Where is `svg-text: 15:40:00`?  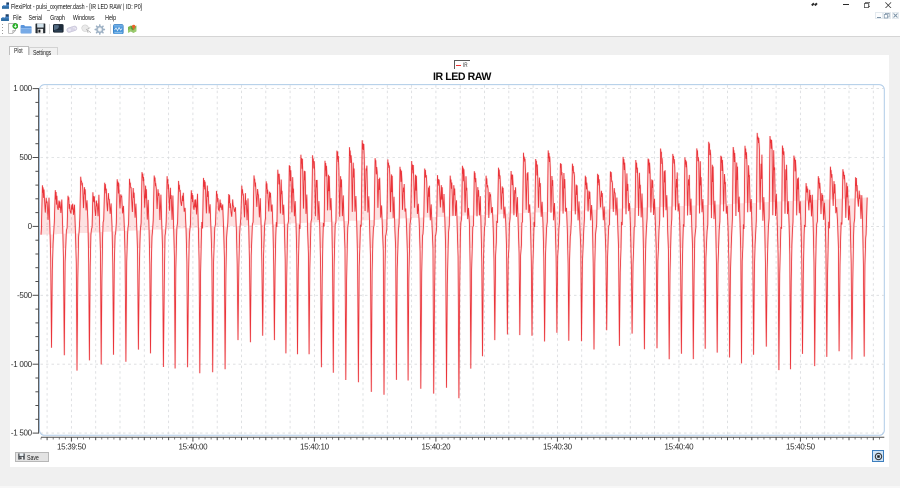 svg-text: 15:40:00 is located at coordinates (194, 447).